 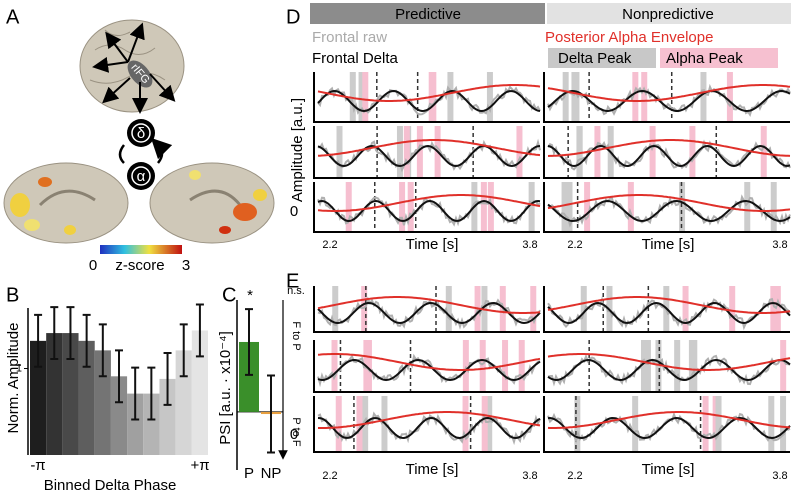 What do you see at coordinates (225, 388) in the screenshot?
I see `y-axis-label: PSI [a.u. · x10⁻⁴]` at bounding box center [225, 388].